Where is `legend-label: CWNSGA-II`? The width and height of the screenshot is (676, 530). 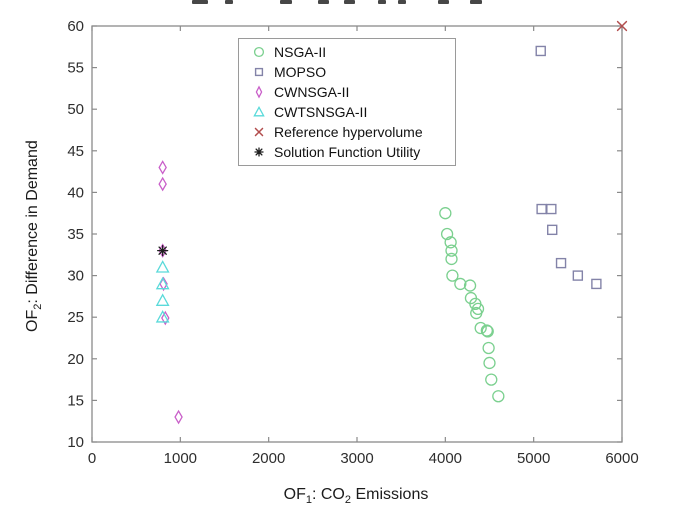 legend-label: CWNSGA-II is located at coordinates (312, 92).